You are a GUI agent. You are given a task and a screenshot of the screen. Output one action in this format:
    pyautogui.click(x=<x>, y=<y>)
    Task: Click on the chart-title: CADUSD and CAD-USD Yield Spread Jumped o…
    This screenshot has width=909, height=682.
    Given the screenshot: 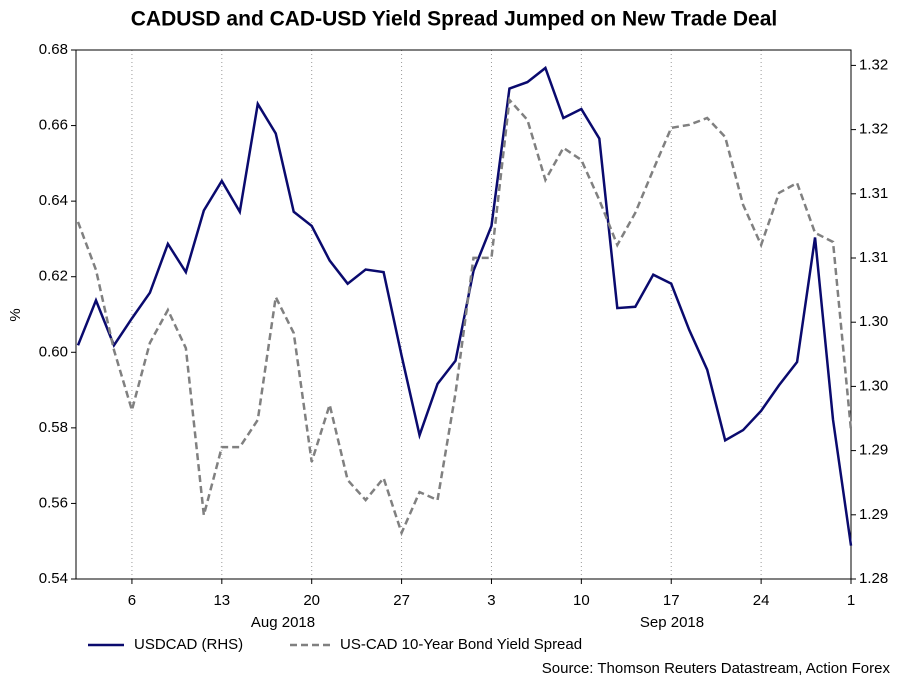 What is the action you would take?
    pyautogui.click(x=454, y=19)
    